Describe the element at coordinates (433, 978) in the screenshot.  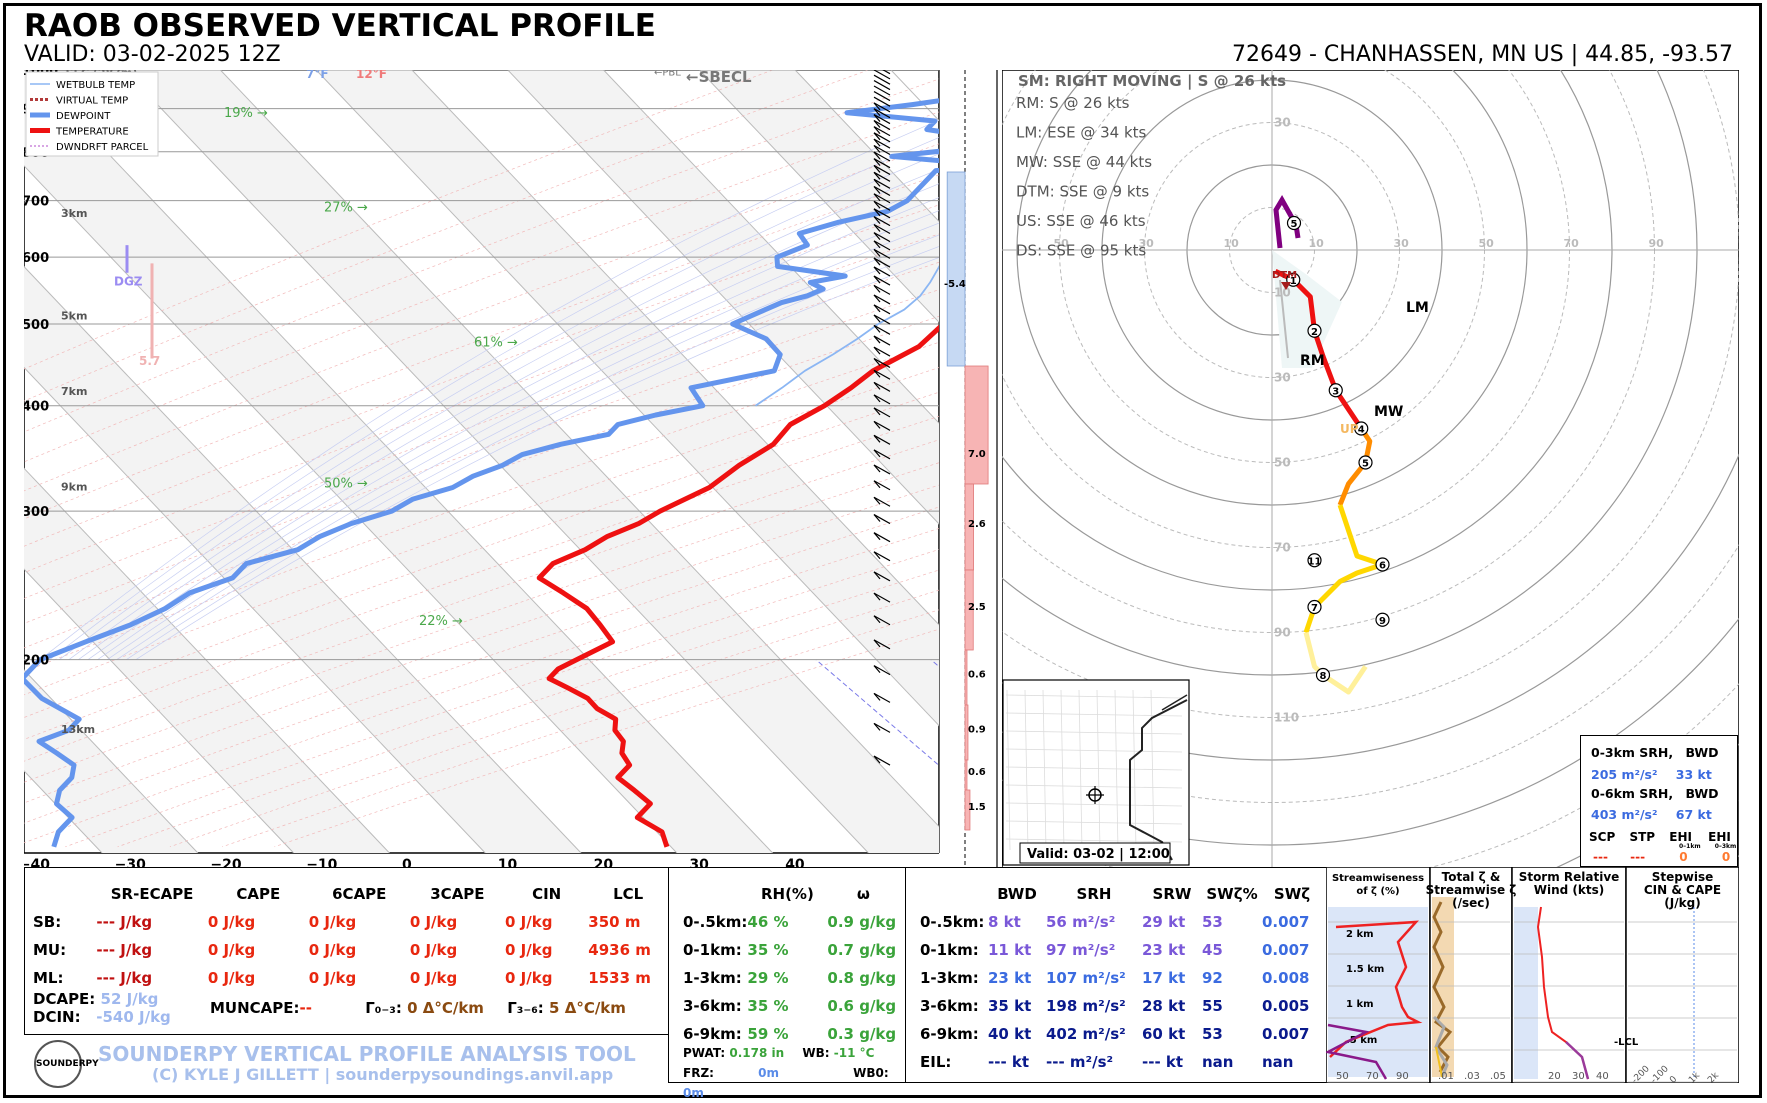
I see `cell: 0 J/kg` at that location.